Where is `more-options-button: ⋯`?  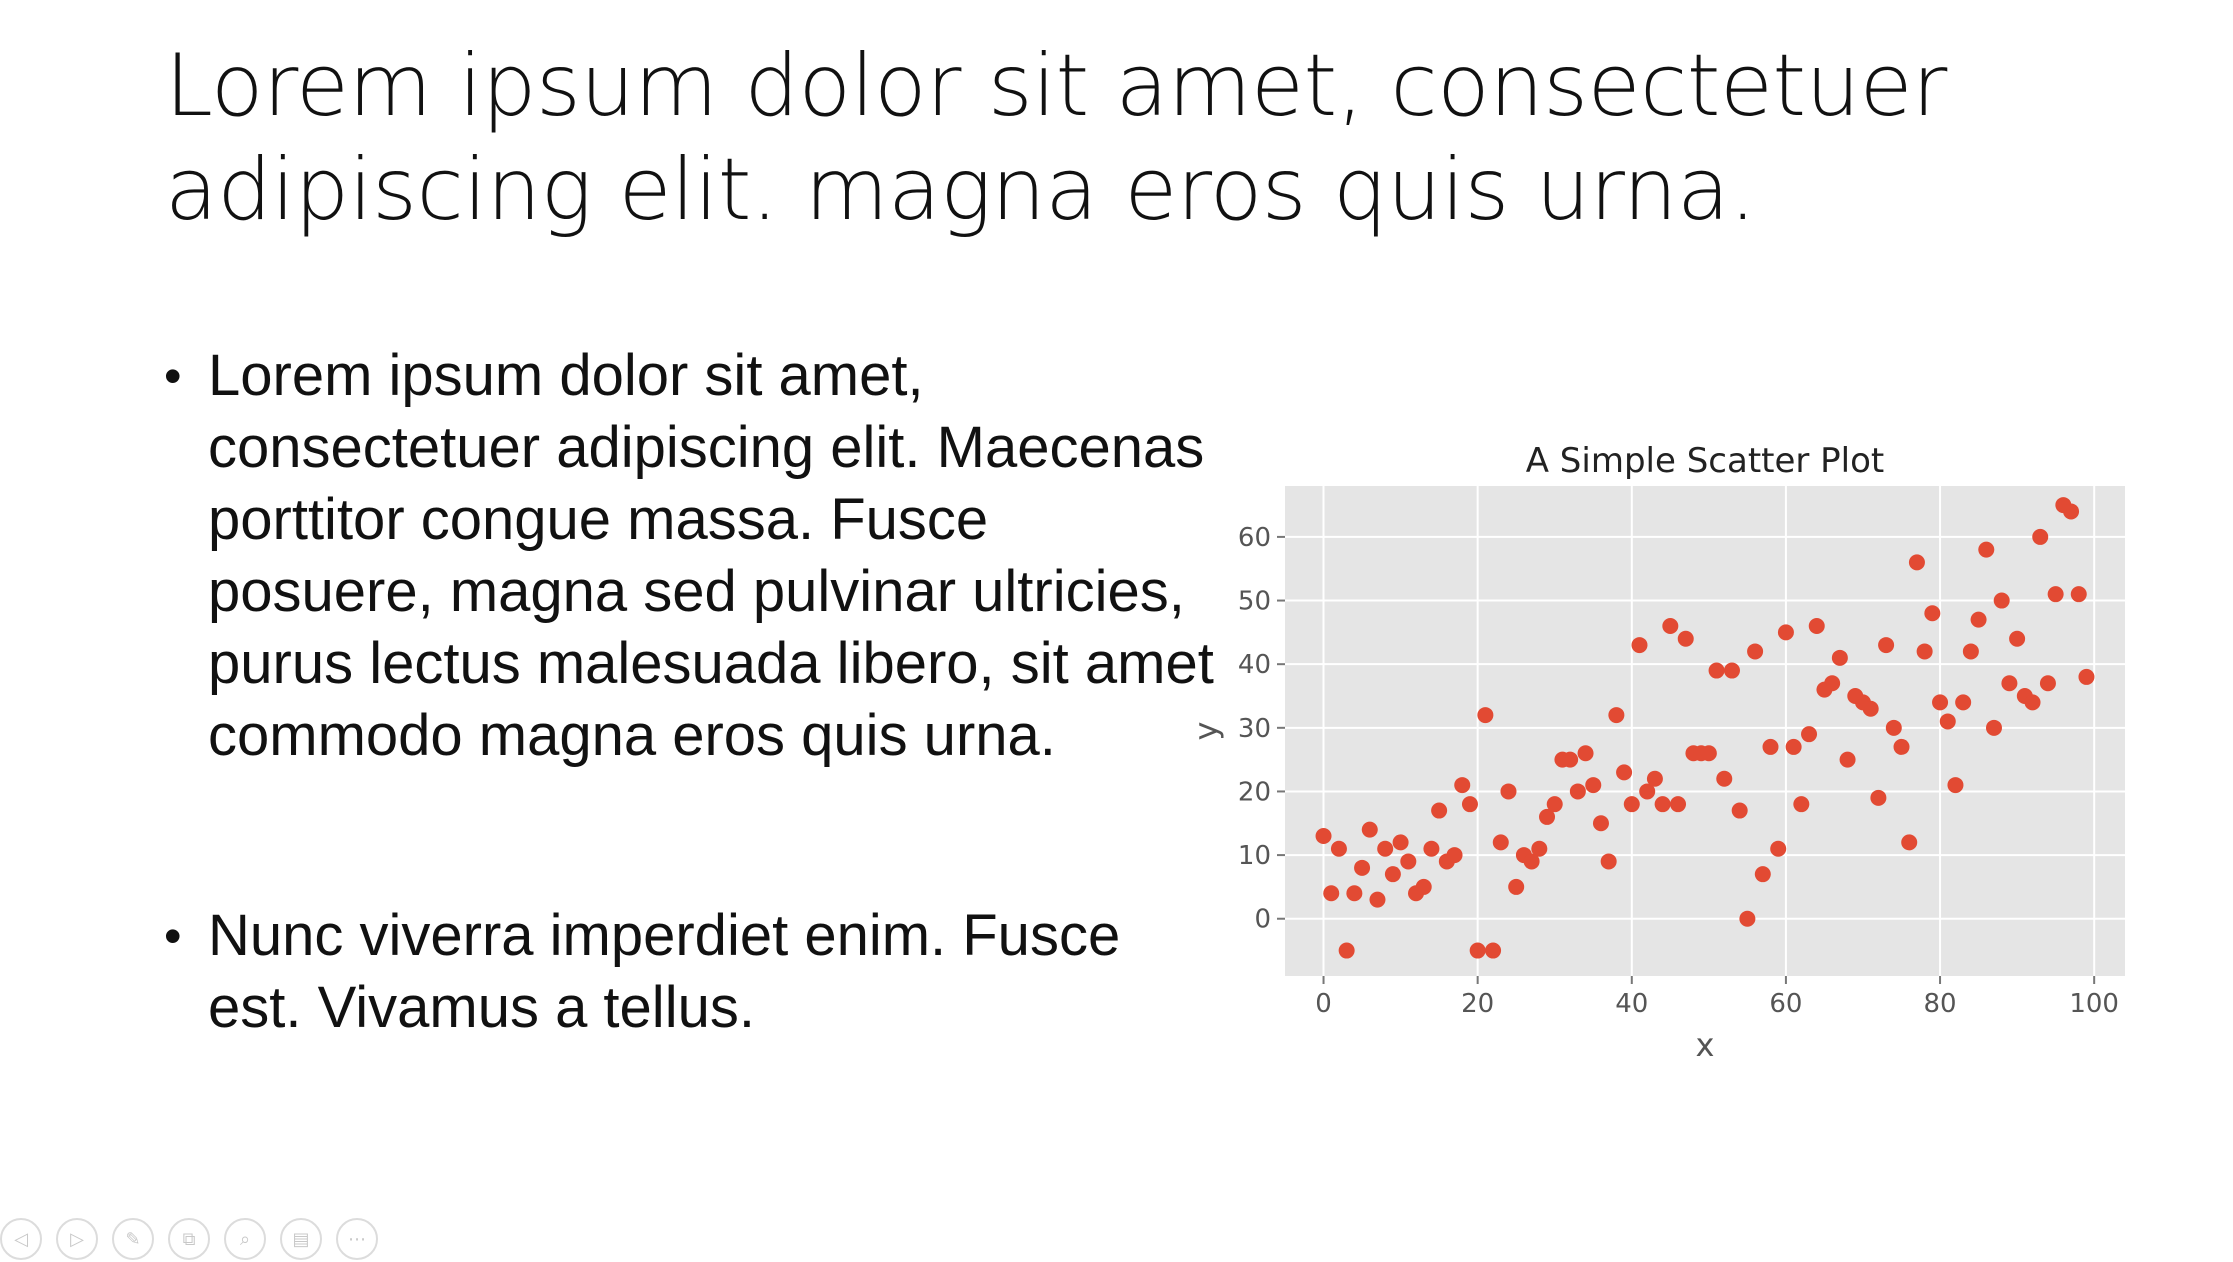
more-options-button: ⋯ is located at coordinates (357, 1239).